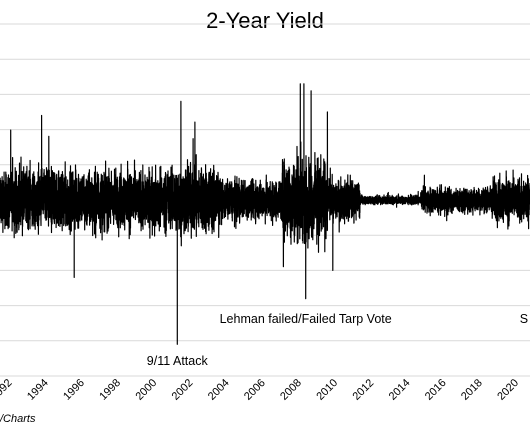 The width and height of the screenshot is (530, 443). Describe the element at coordinates (146, 390) in the screenshot. I see `x-tick-label: 2000` at that location.